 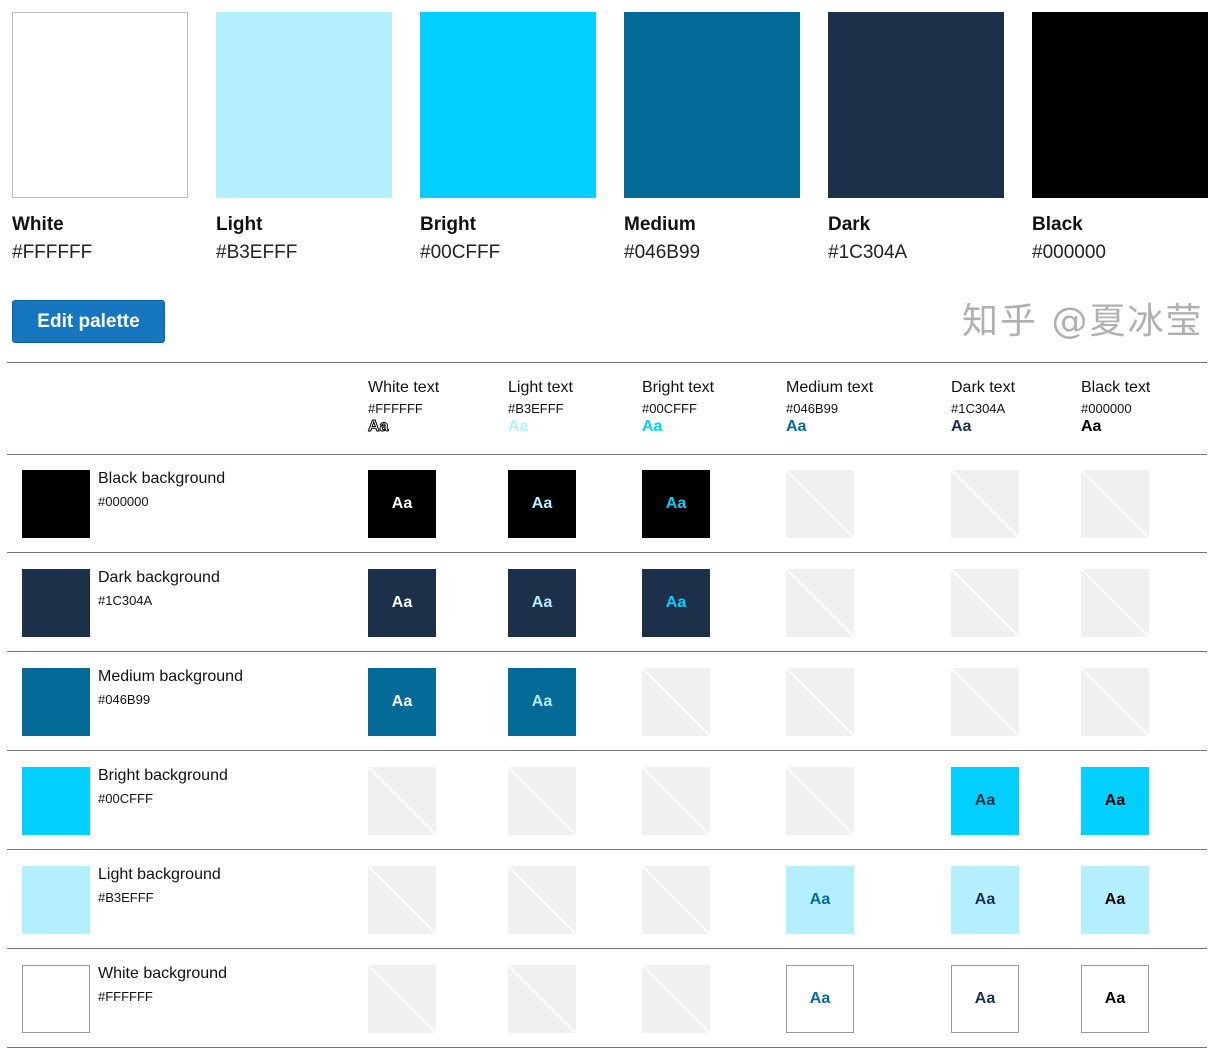 I want to click on row-label: Light background, so click(x=159, y=874).